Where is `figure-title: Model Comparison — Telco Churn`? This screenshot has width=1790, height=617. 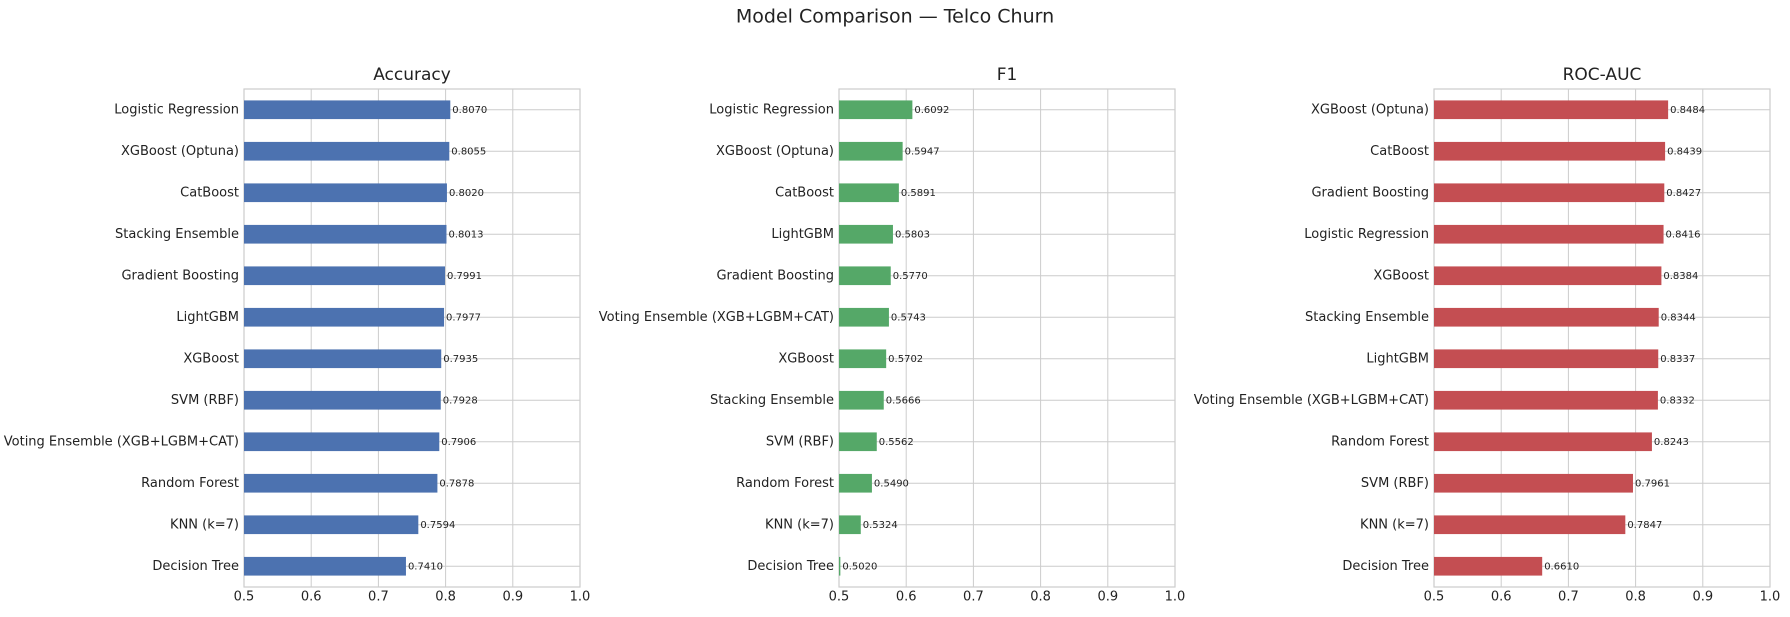 figure-title: Model Comparison — Telco Churn is located at coordinates (895, 17).